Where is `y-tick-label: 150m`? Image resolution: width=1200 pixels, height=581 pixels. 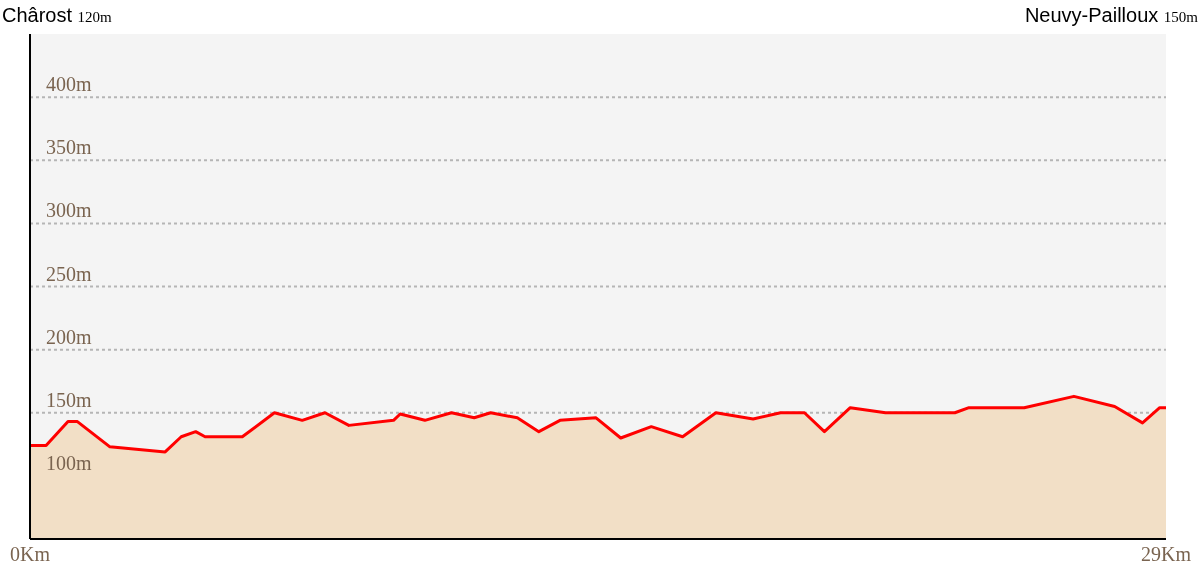
y-tick-label: 150m is located at coordinates (69, 399).